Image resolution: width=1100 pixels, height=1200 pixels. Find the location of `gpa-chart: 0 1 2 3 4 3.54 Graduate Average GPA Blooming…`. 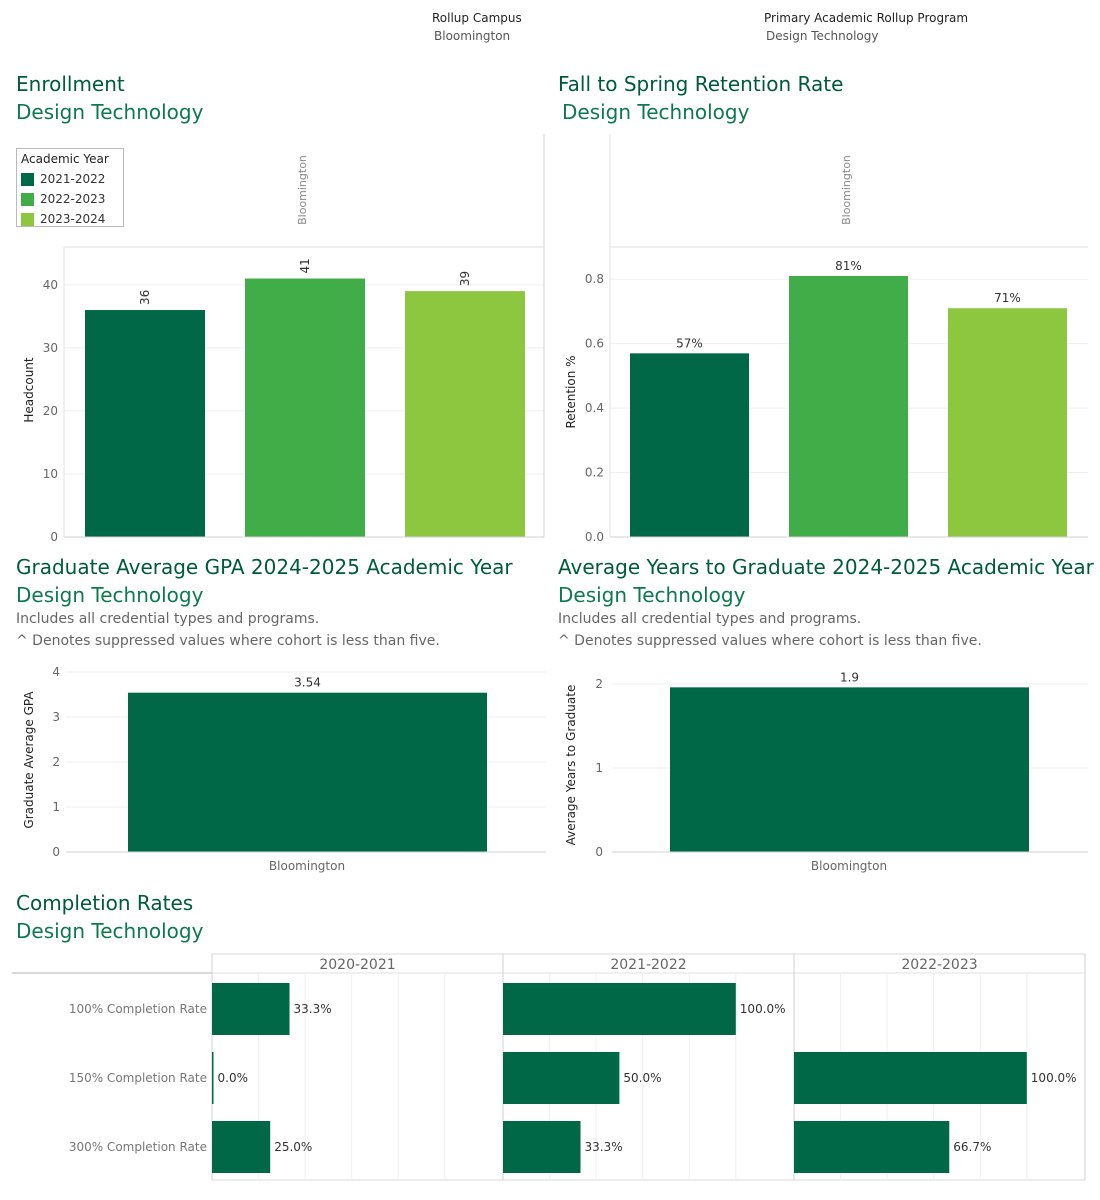

gpa-chart: 0 1 2 3 4 3.54 Graduate Average GPA Blooming… is located at coordinates (284, 769).